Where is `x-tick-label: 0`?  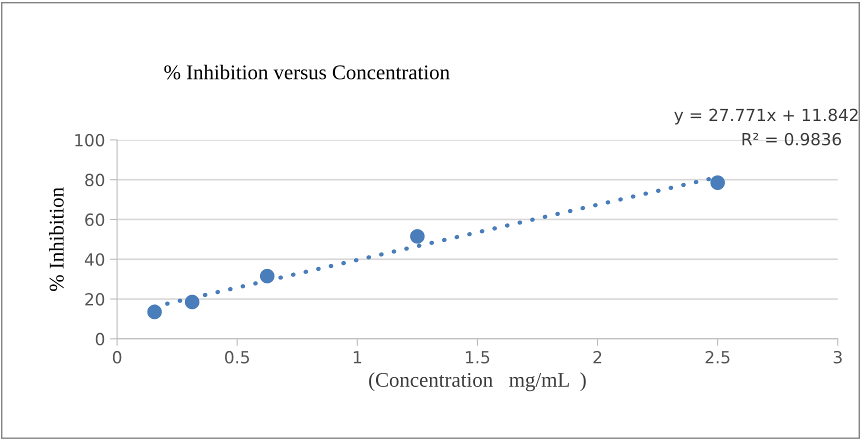 x-tick-label: 0 is located at coordinates (117, 357).